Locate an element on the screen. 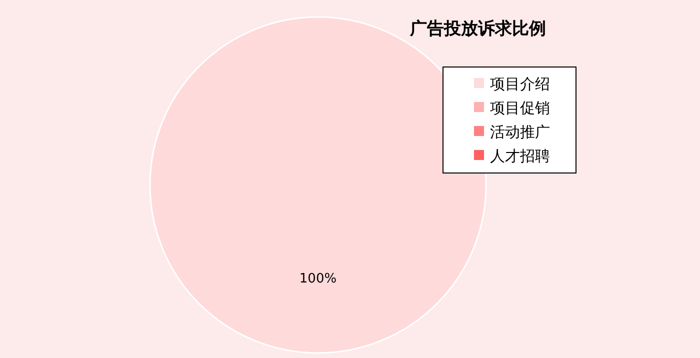 The image size is (700, 358). slice-label: 项目介绍 is located at coordinates (520, 84).